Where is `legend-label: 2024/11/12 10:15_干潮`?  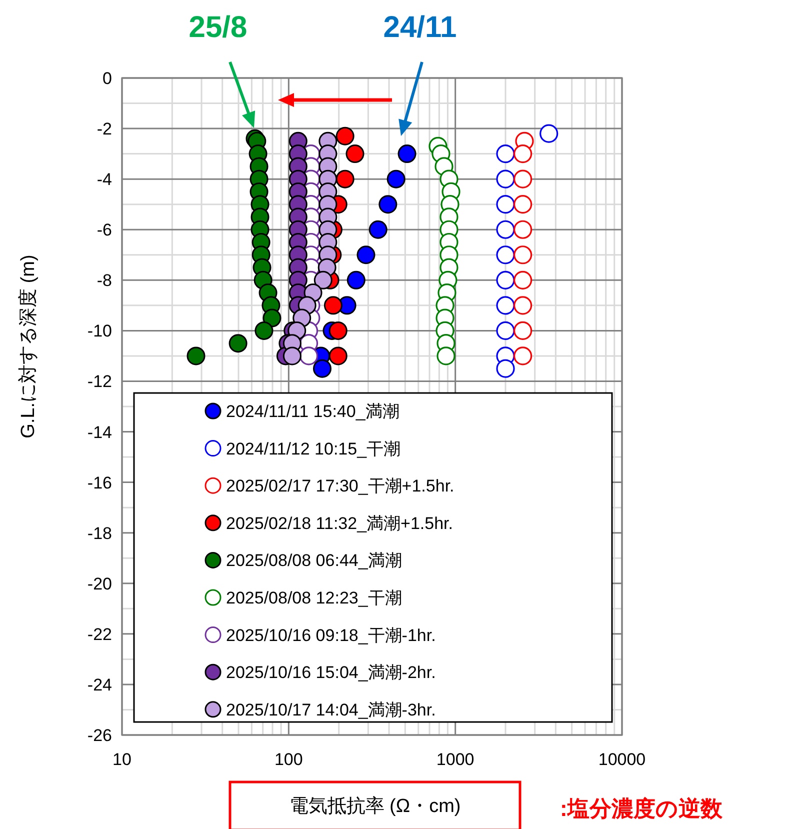 legend-label: 2024/11/12 10:15_干潮 is located at coordinates (313, 448).